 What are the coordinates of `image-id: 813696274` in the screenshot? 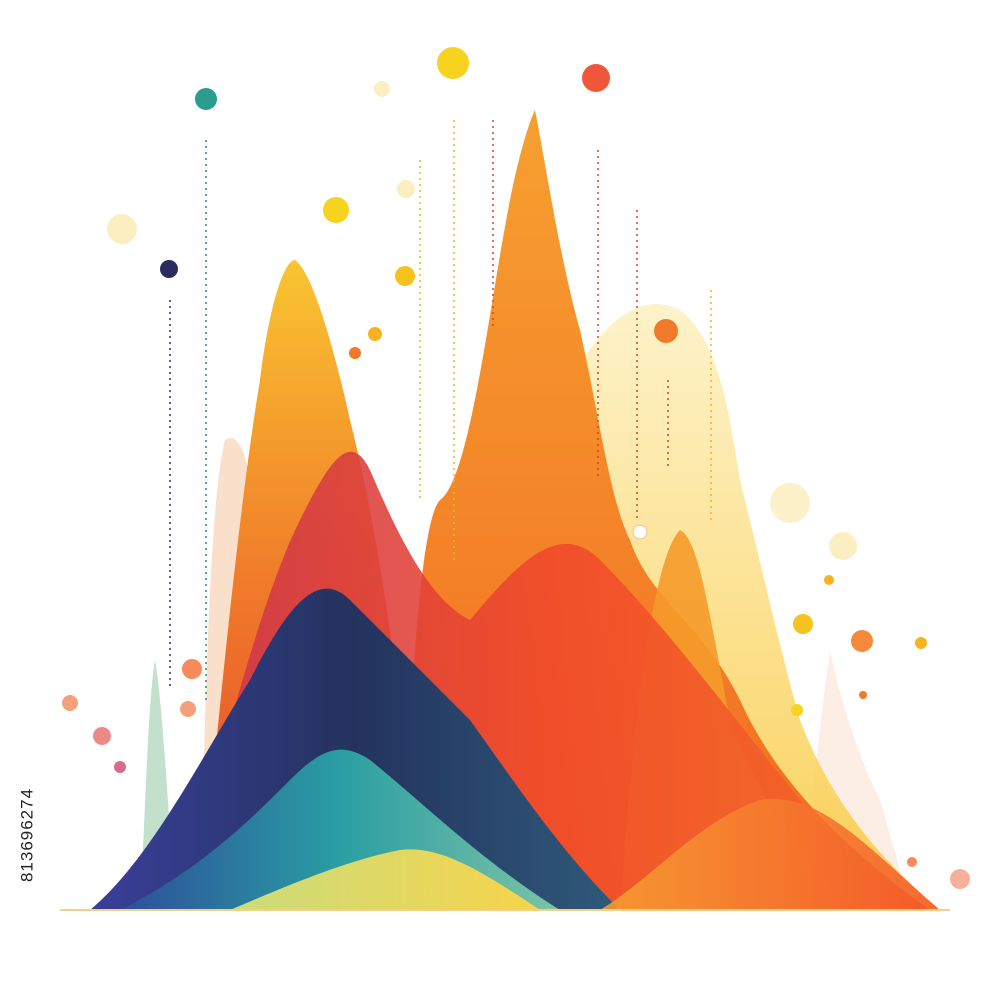 It's located at (26, 835).